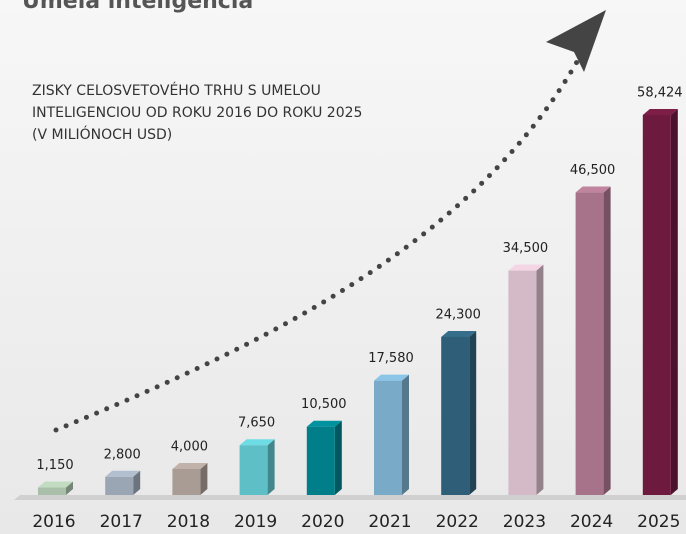  What do you see at coordinates (524, 522) in the screenshot?
I see `x-tick-label: 2023` at bounding box center [524, 522].